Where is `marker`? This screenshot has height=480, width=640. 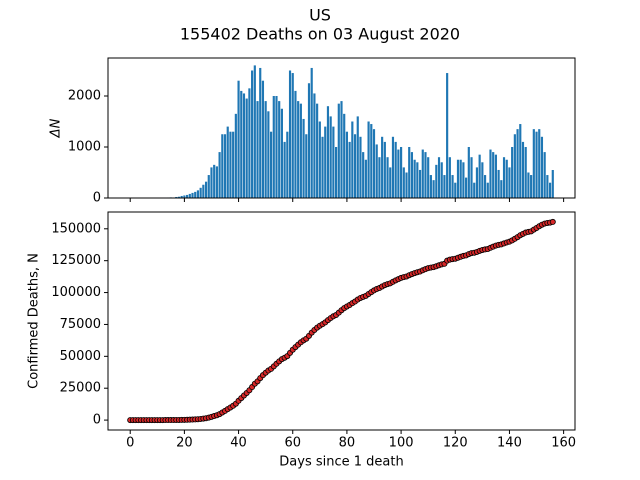 marker is located at coordinates (552, 221).